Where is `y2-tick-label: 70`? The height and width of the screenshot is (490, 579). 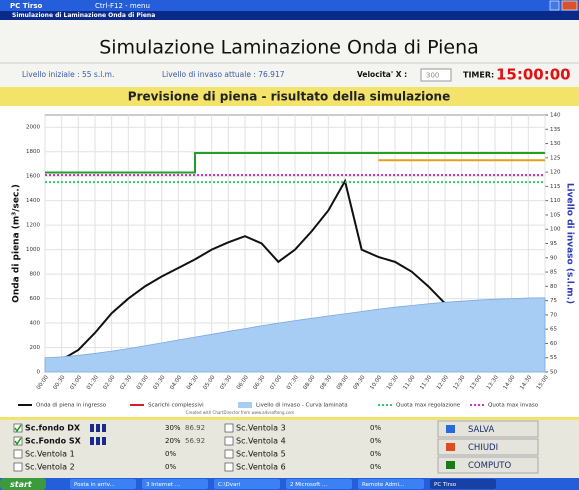 y2-tick-label: 70 is located at coordinates (553, 315).